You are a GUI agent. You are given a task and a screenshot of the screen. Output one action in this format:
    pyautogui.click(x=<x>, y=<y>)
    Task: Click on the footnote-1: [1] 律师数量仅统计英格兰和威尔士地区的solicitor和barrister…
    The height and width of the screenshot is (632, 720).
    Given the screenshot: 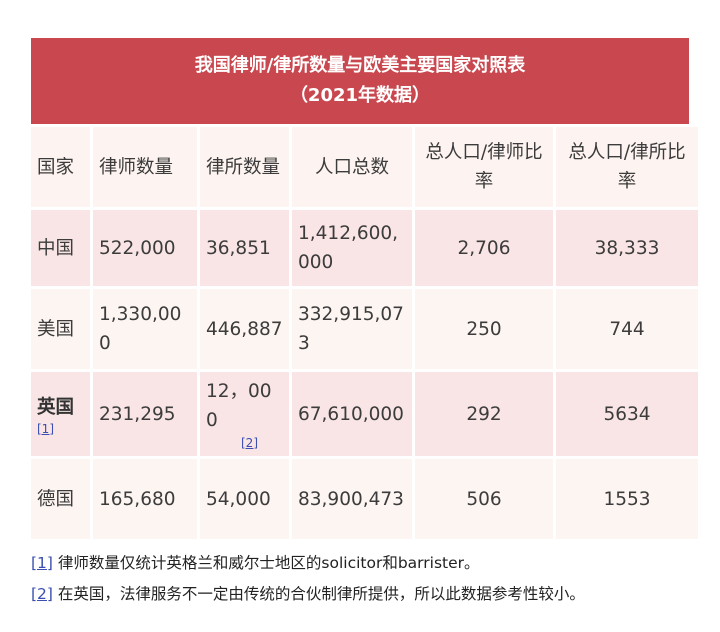 What is the action you would take?
    pyautogui.click(x=361, y=563)
    